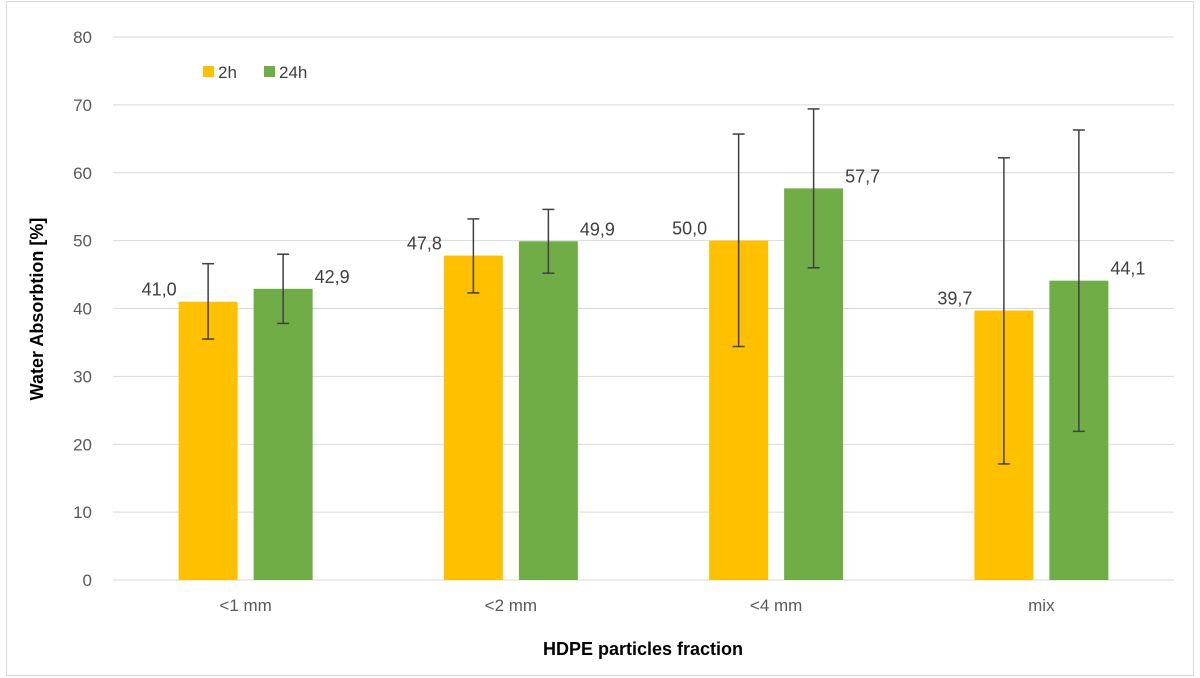 Image resolution: width=1200 pixels, height=678 pixels. Describe the element at coordinates (597, 229) in the screenshot. I see `data-label-24h-lt-2mm: 49,9` at that location.